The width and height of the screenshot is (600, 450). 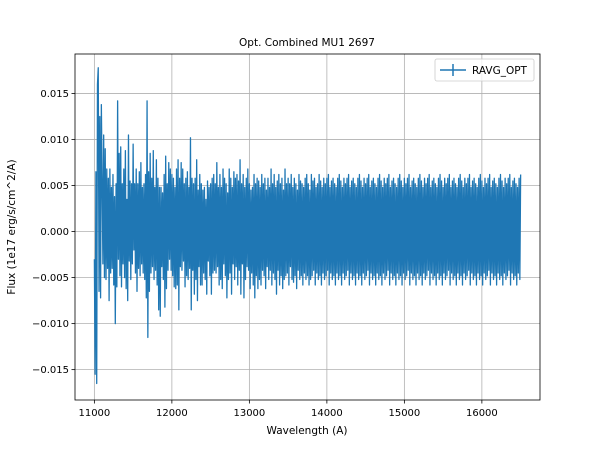 I want to click on x-tick-label: 14000, so click(x=327, y=413).